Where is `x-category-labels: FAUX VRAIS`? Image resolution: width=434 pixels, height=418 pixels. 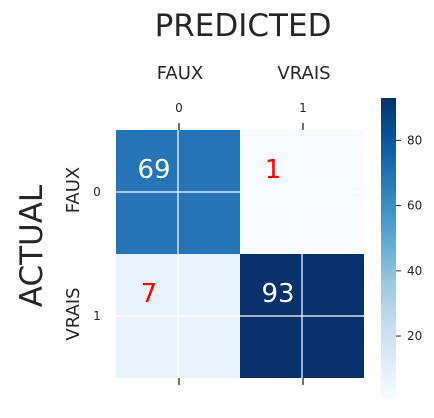
x-category-labels: FAUX VRAIS is located at coordinates (244, 73).